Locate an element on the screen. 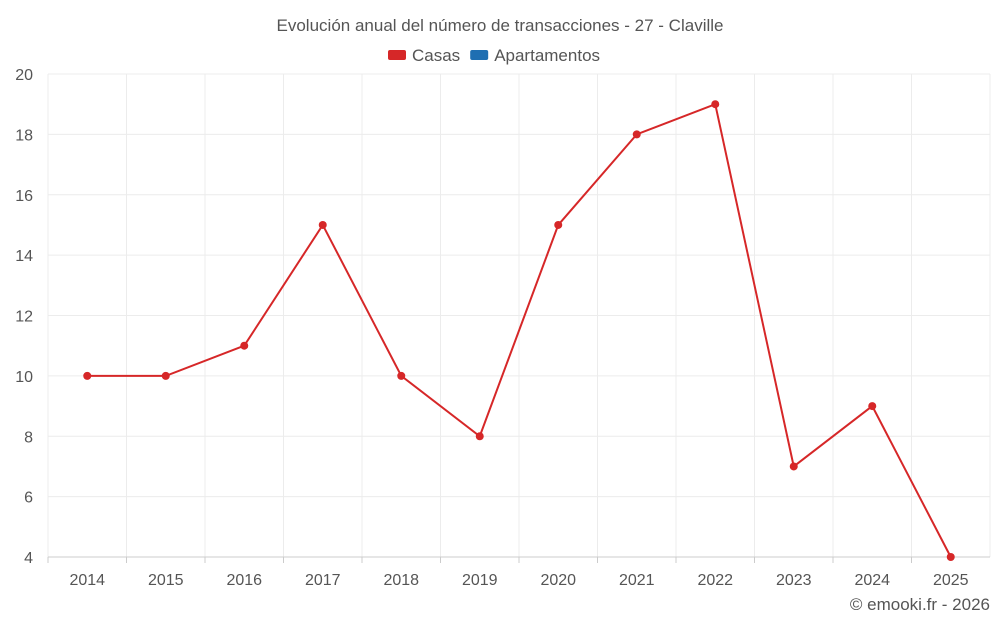  y-tick-label: 6 is located at coordinates (28, 498).